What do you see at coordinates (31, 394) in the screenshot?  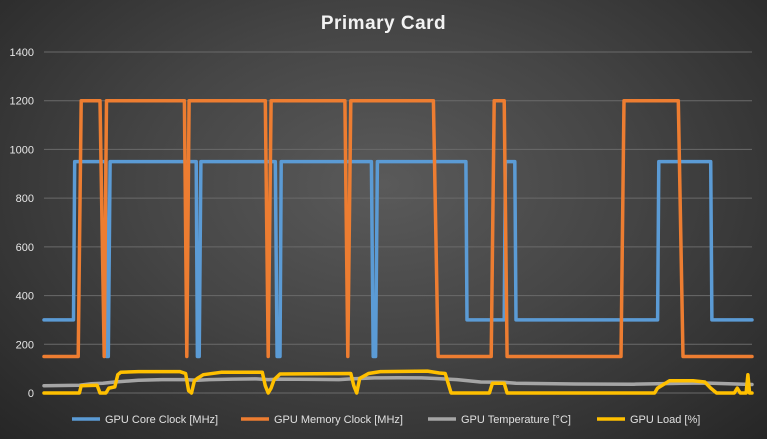 I see `y-tick-label: 0` at bounding box center [31, 394].